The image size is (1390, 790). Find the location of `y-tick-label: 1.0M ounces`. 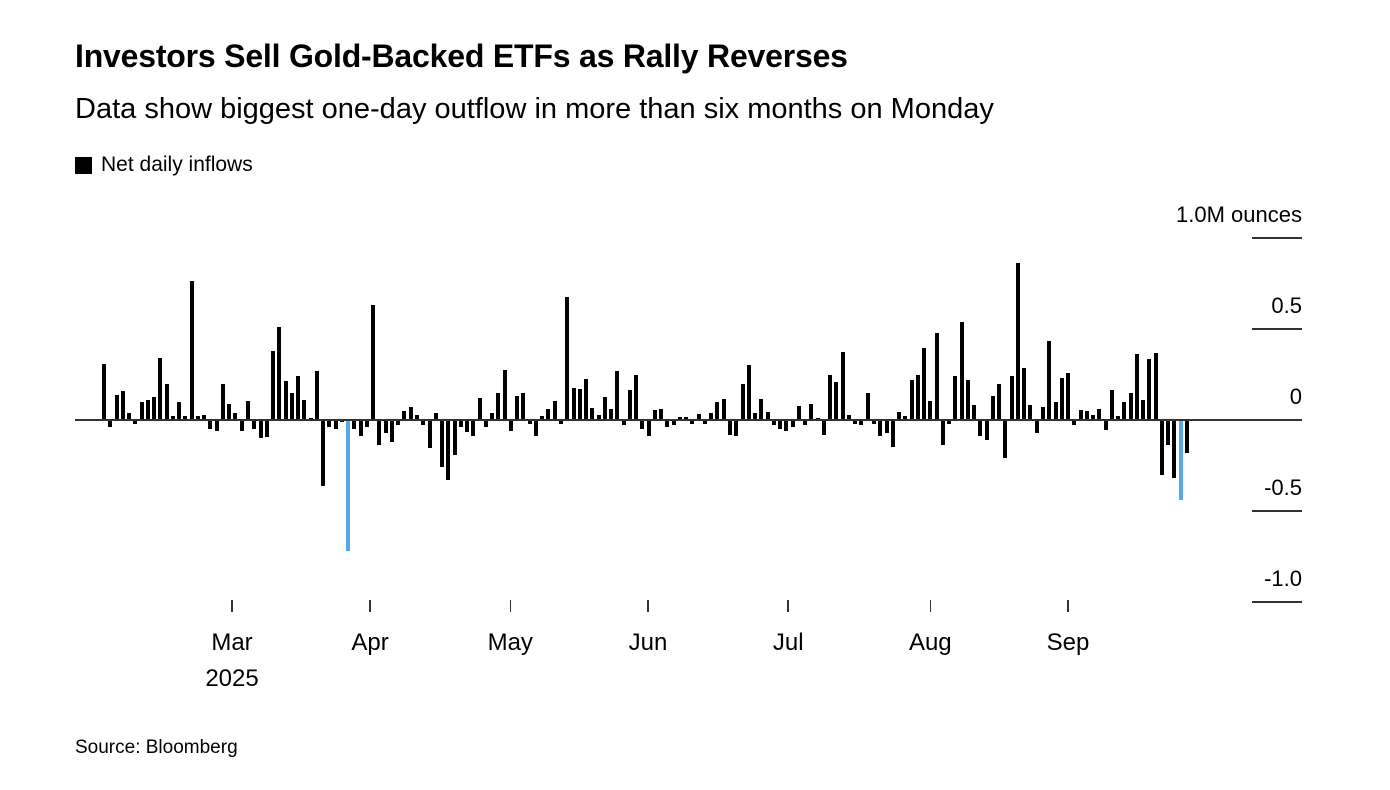

y-tick-label: 1.0M ounces is located at coordinates (1239, 214).